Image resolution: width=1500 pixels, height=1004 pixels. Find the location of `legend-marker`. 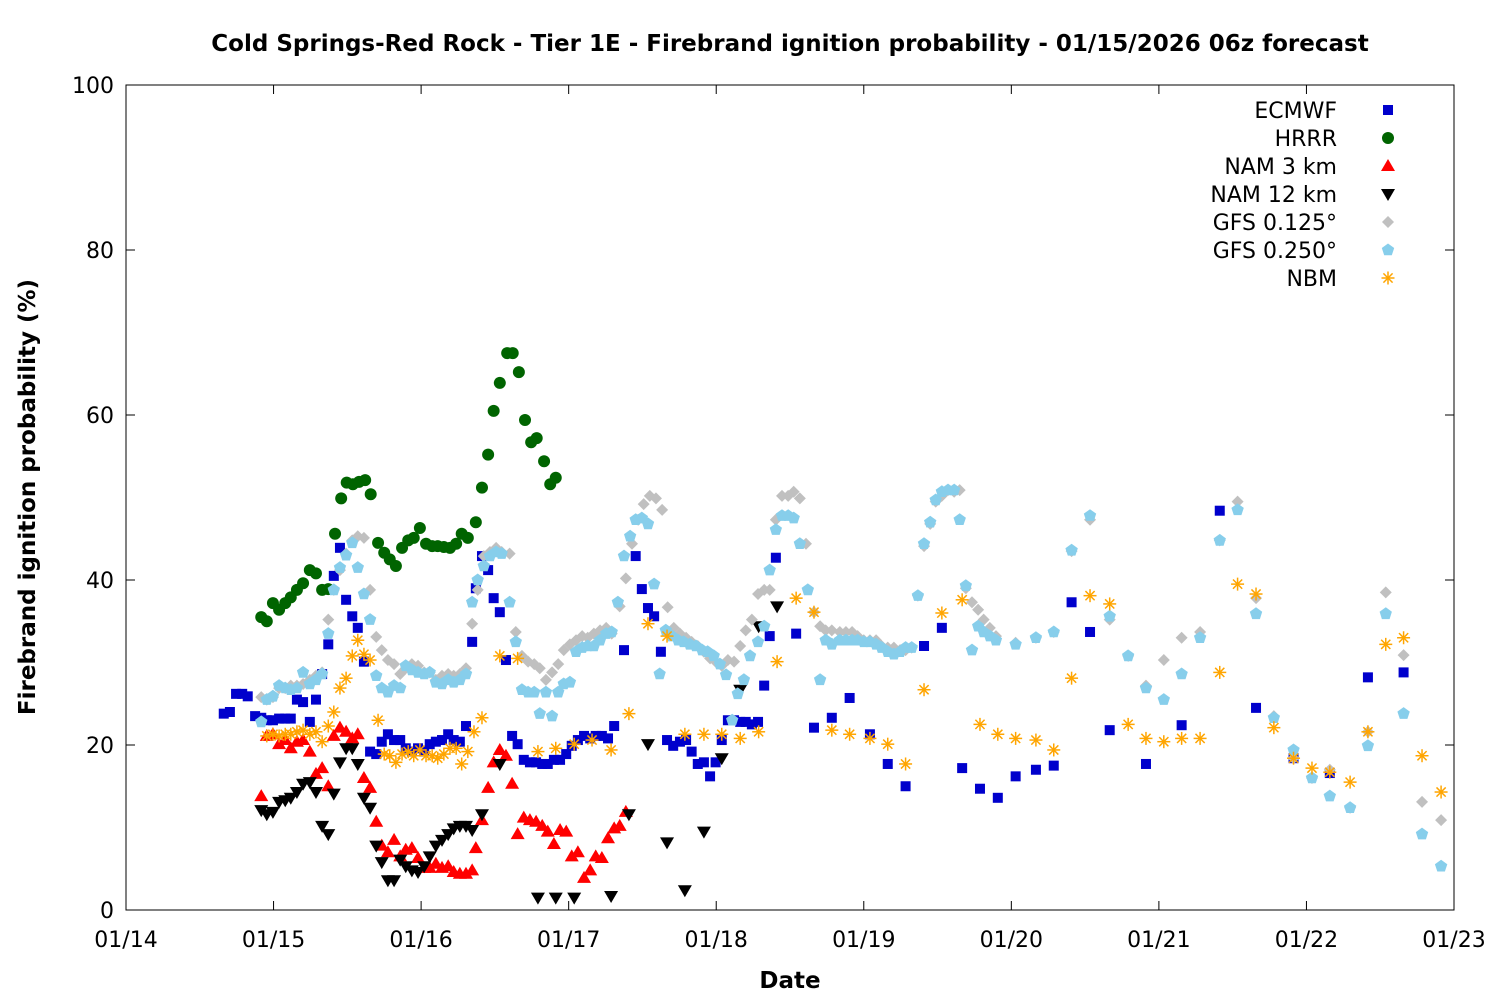

legend-marker is located at coordinates (1388, 249).